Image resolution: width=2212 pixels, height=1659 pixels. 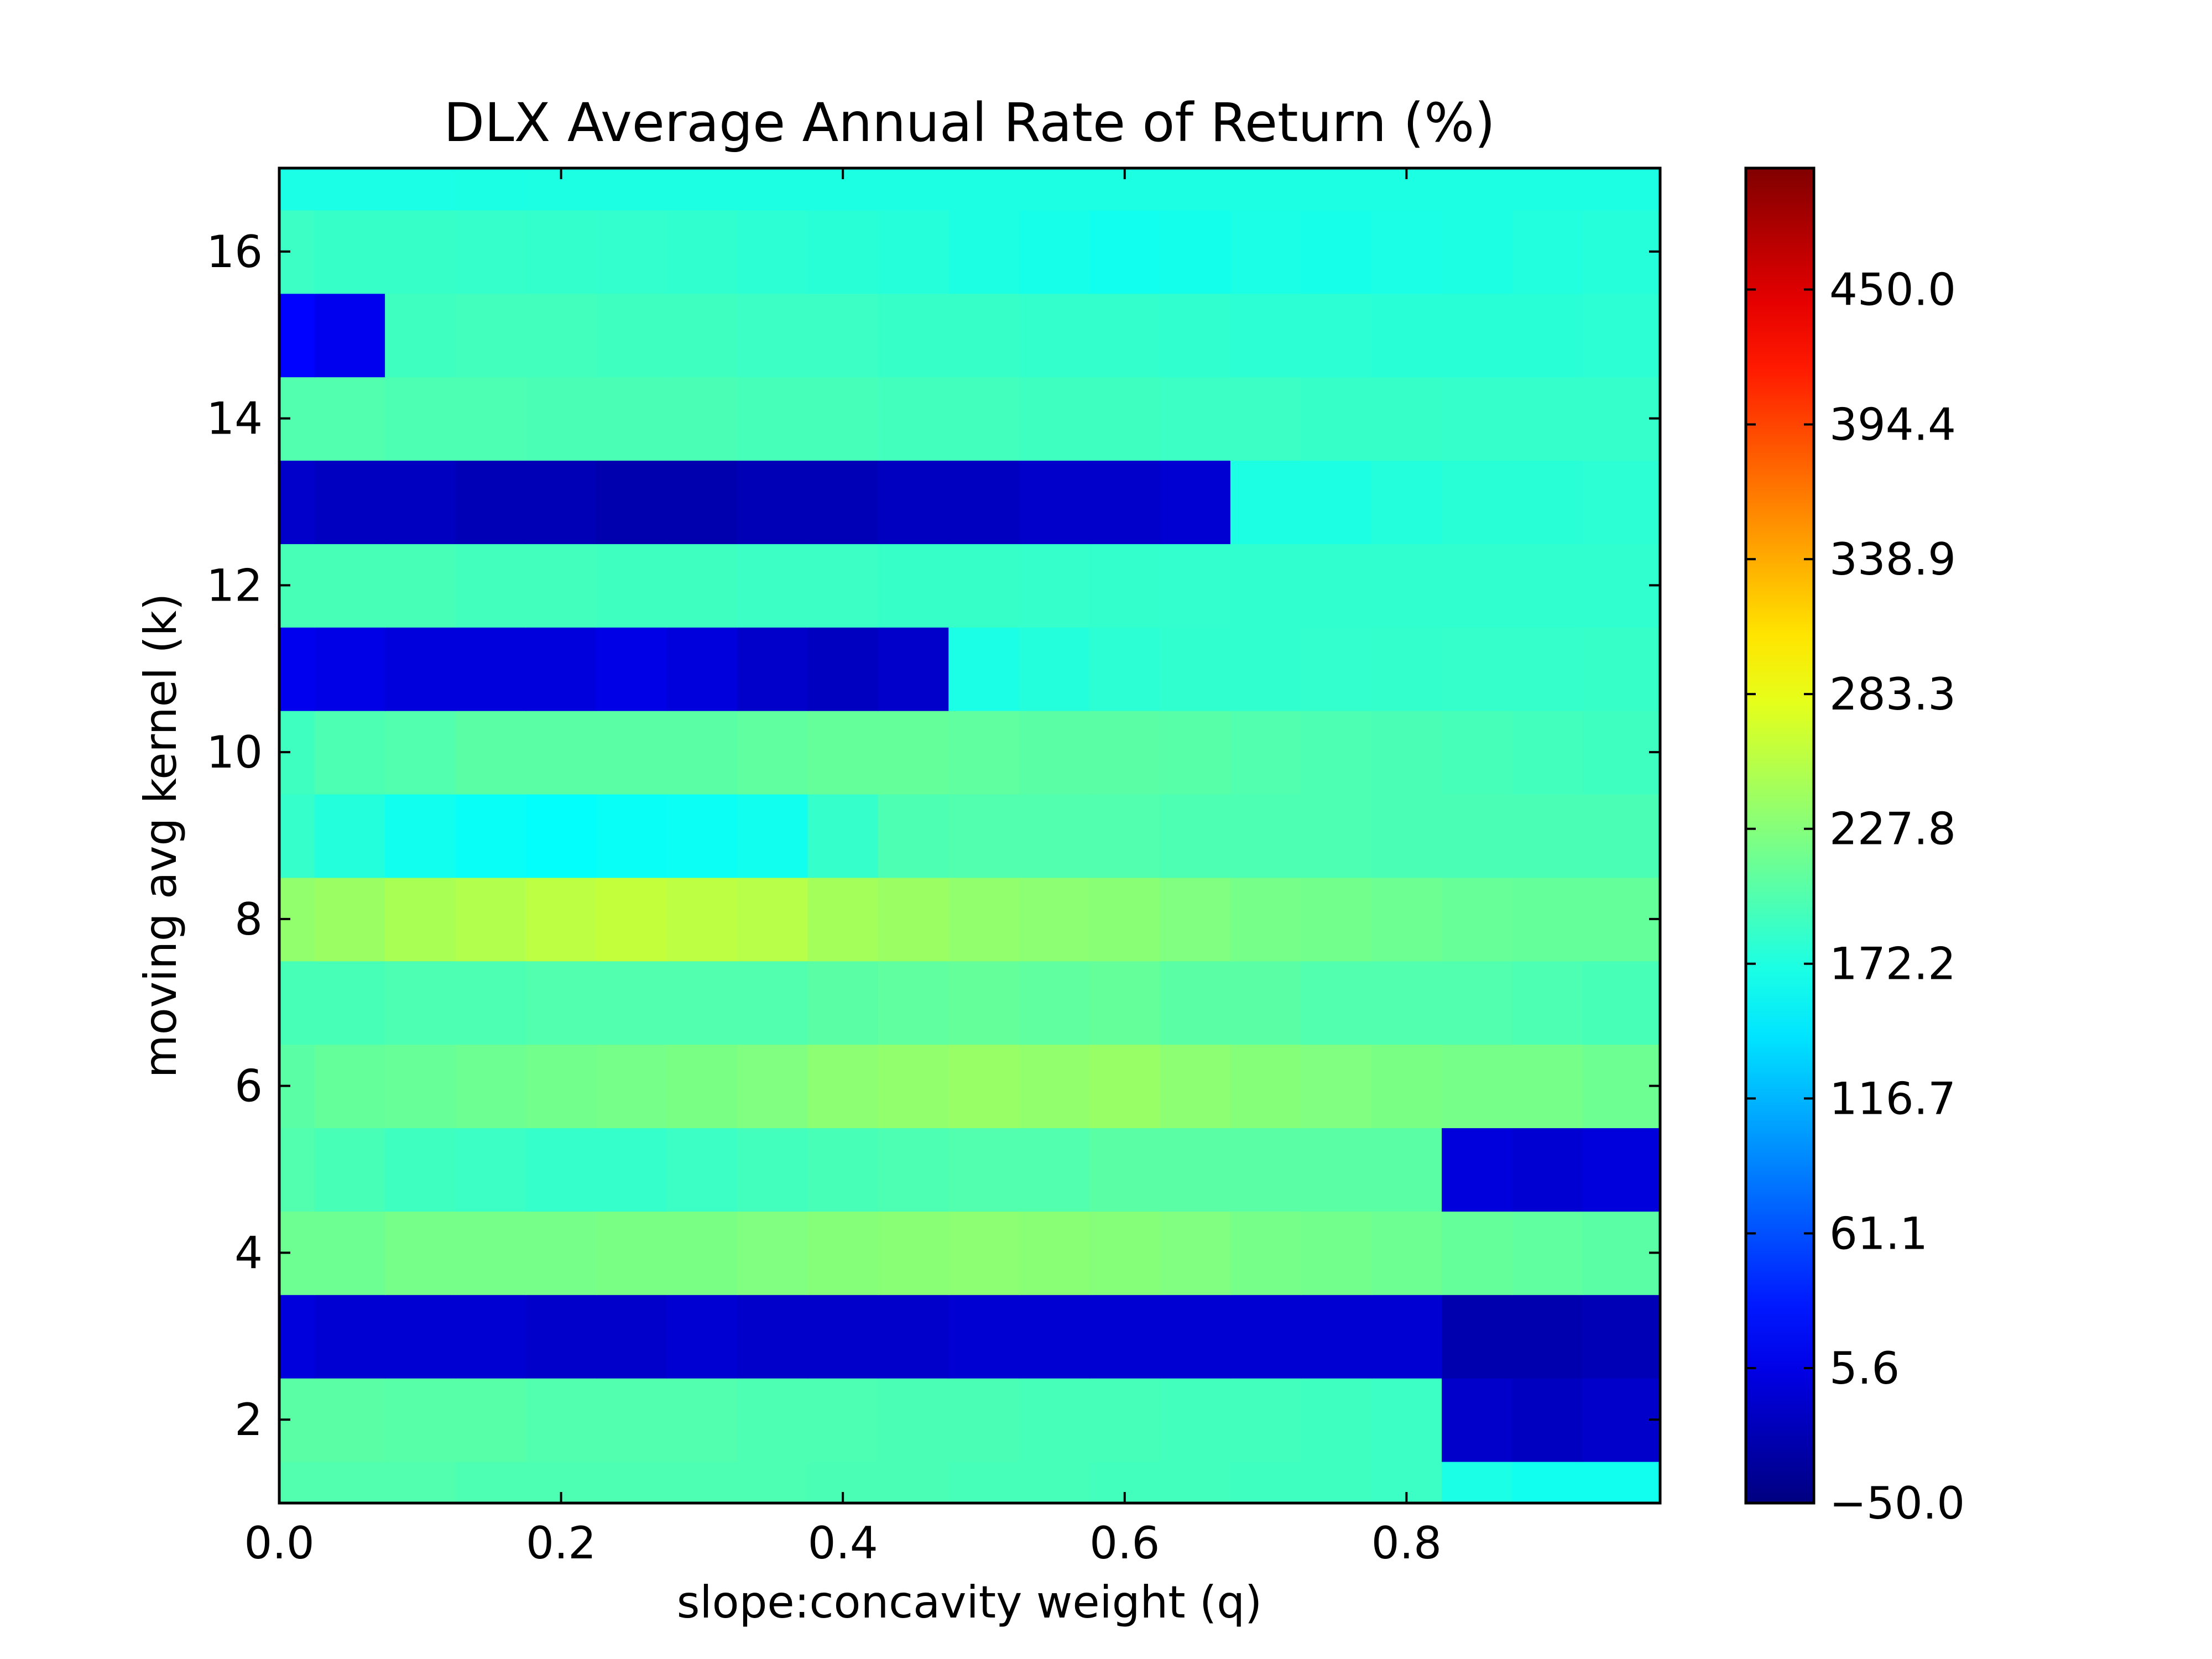 What do you see at coordinates (249, 1253) in the screenshot?
I see `y-tick-label: 4` at bounding box center [249, 1253].